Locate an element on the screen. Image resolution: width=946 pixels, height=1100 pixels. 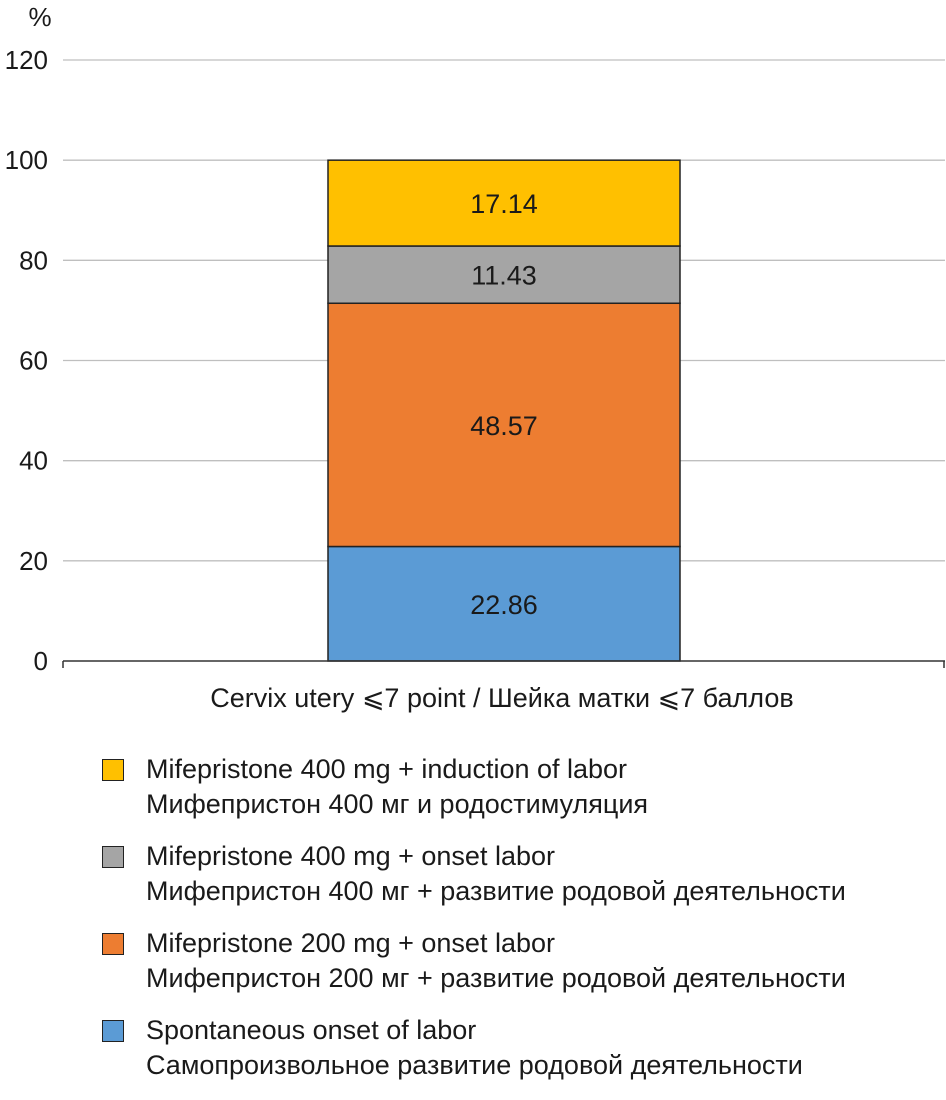
y-tick-label: 60 is located at coordinates (33, 361).